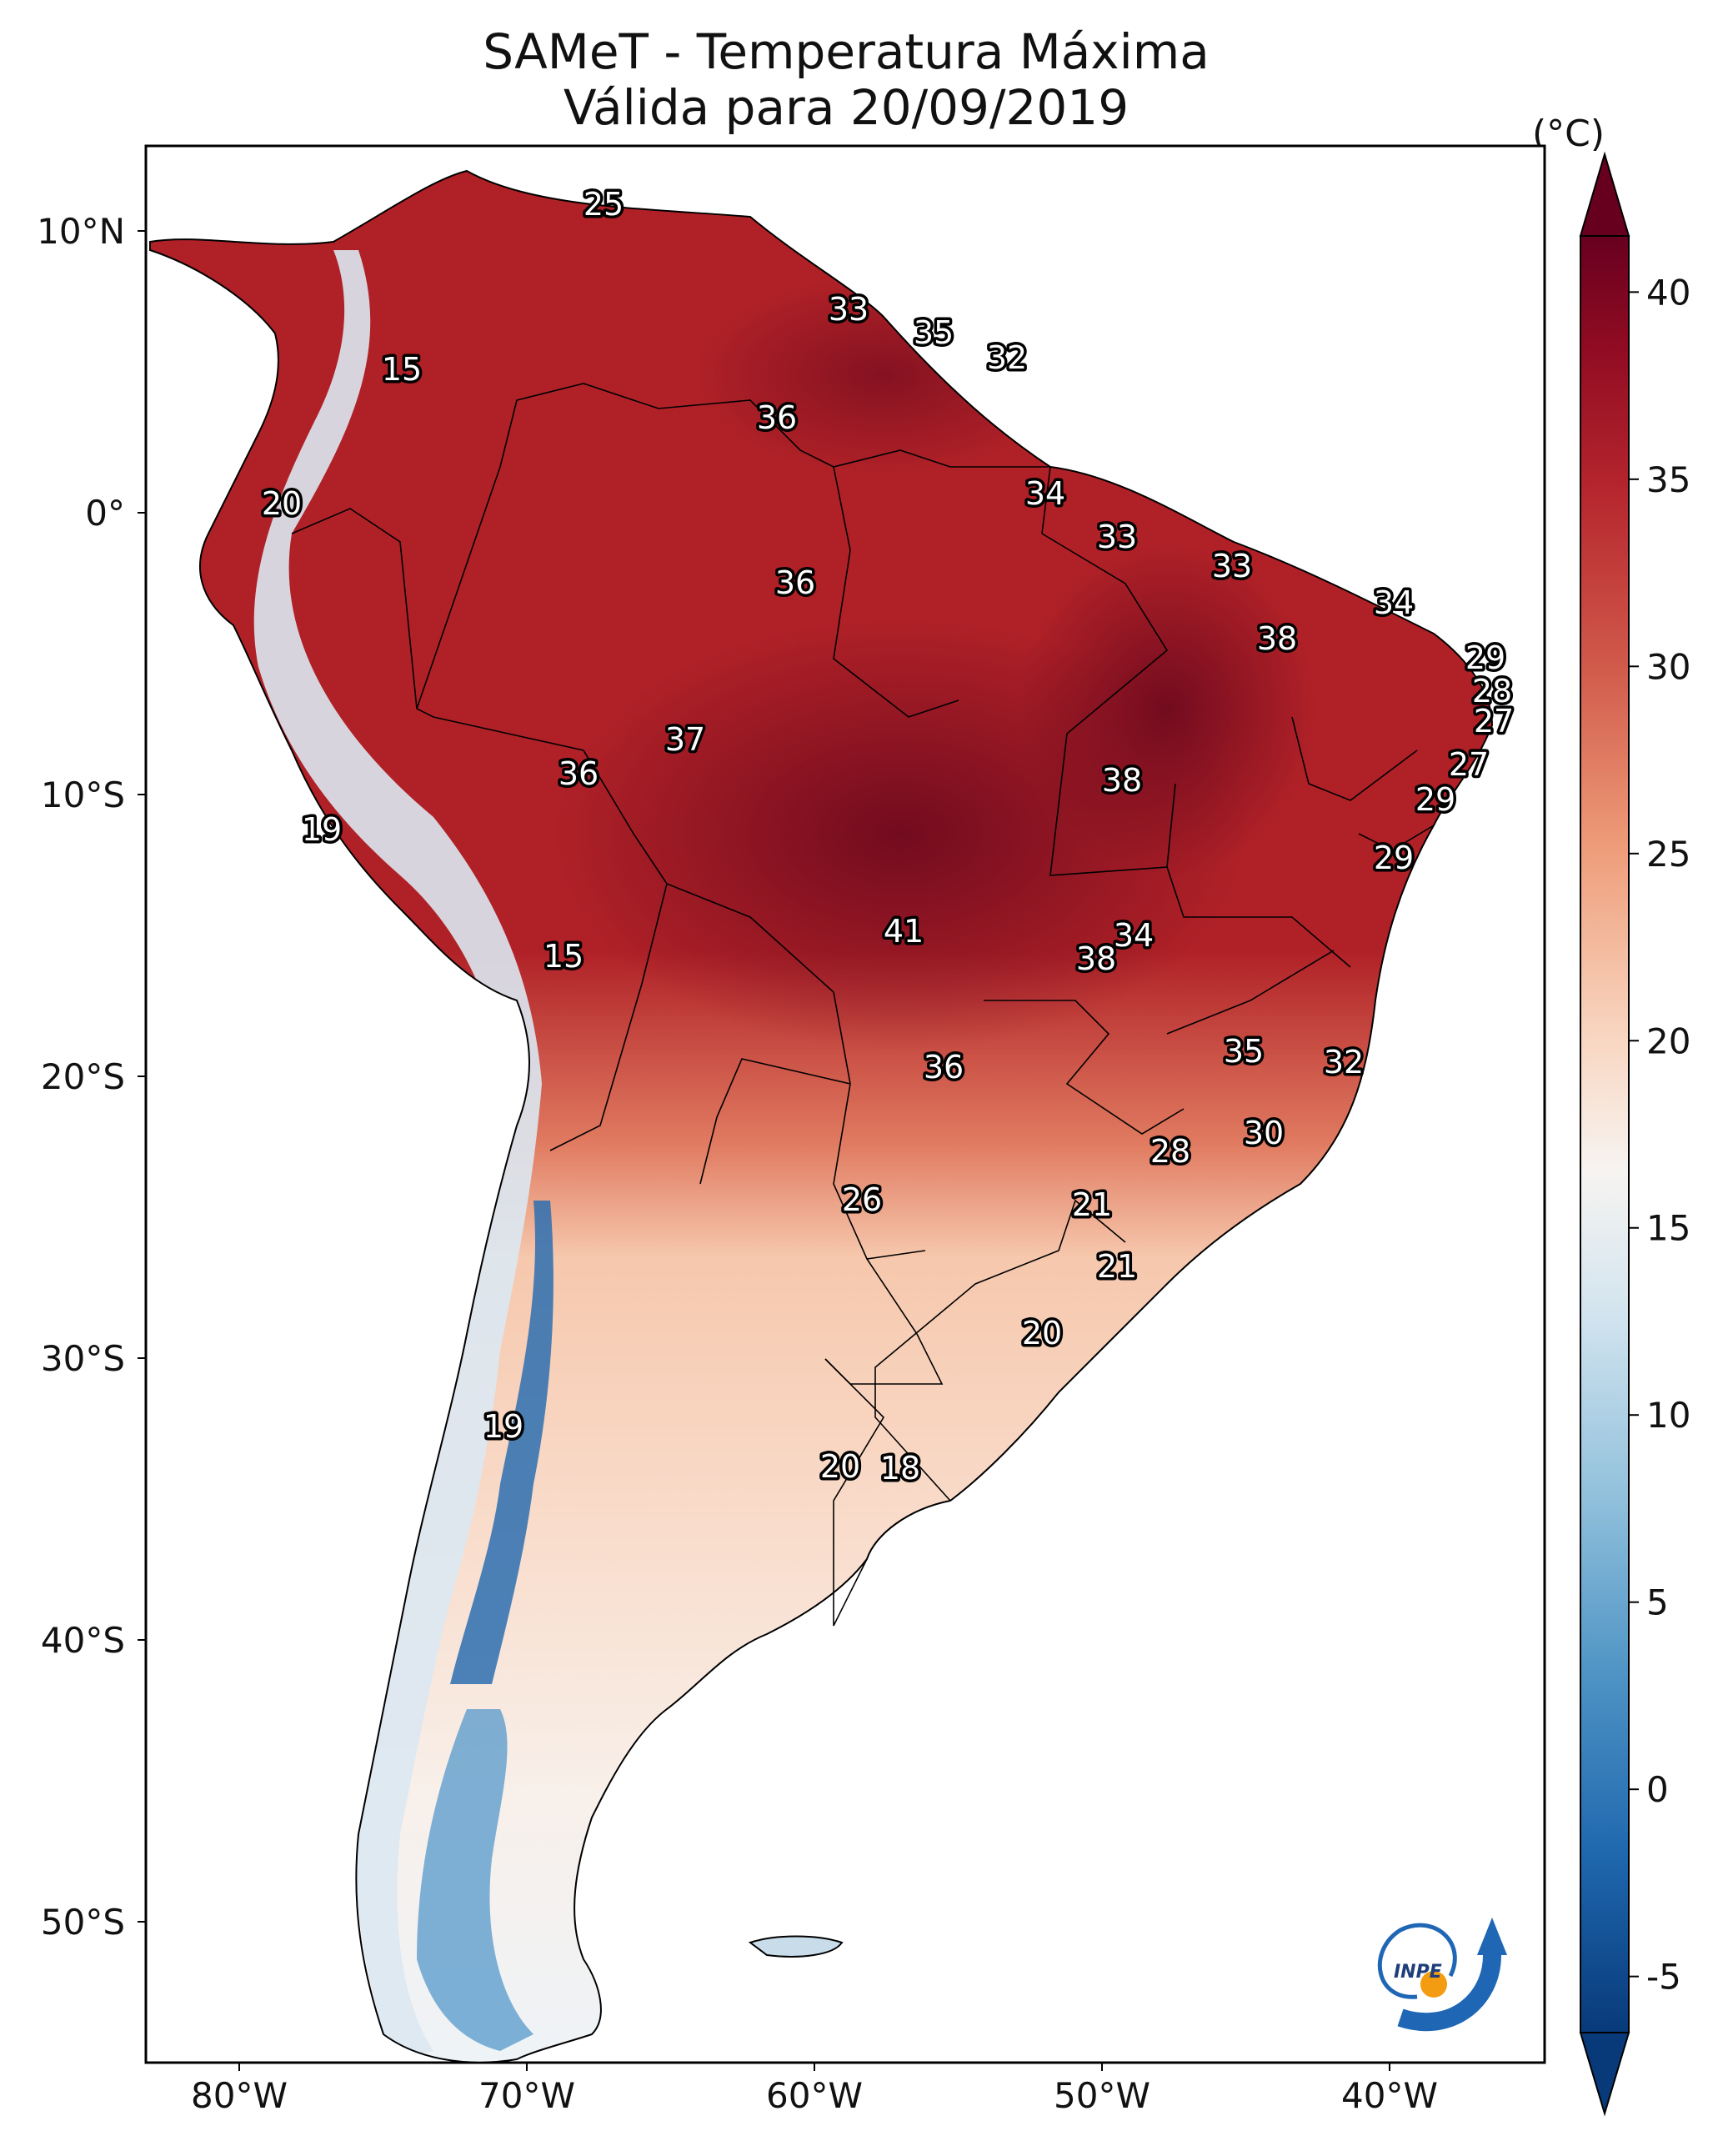 The height and width of the screenshot is (2156, 1723). I want to click on colorbar-tick-label: 25, so click(1668, 854).